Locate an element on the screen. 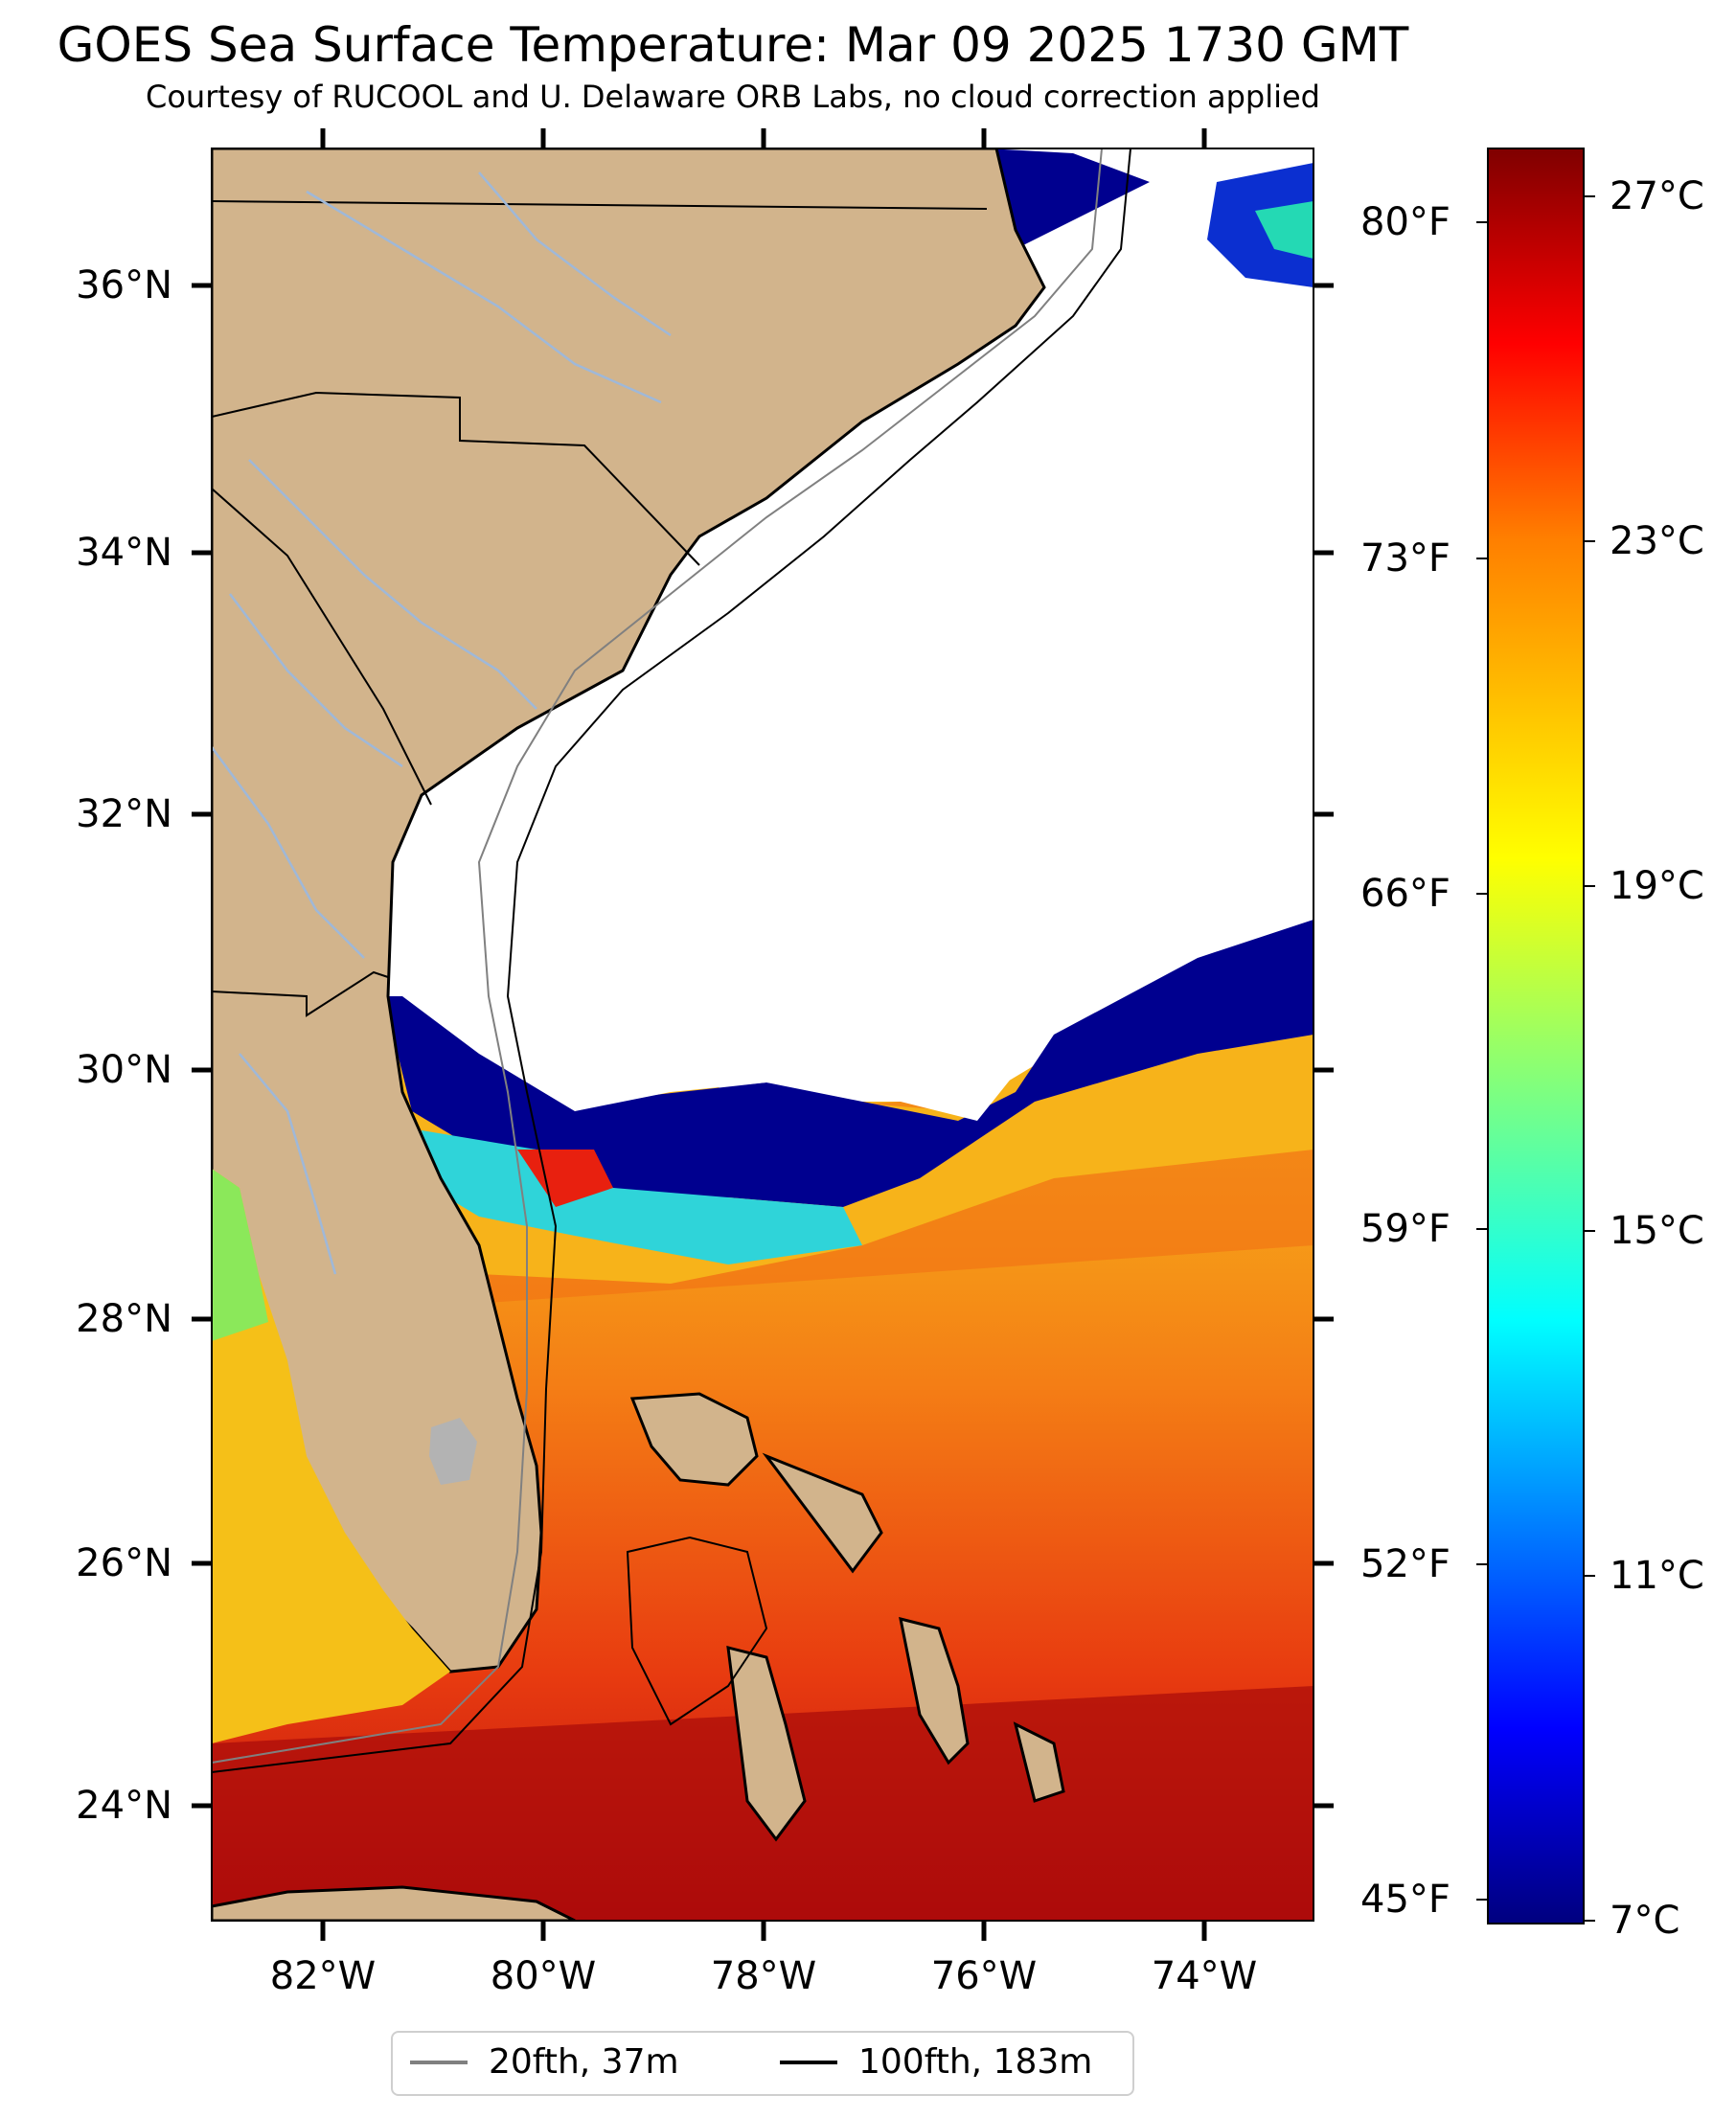 This screenshot has width=1736, height=2118. legend-swatch-20fth is located at coordinates (439, 2062).